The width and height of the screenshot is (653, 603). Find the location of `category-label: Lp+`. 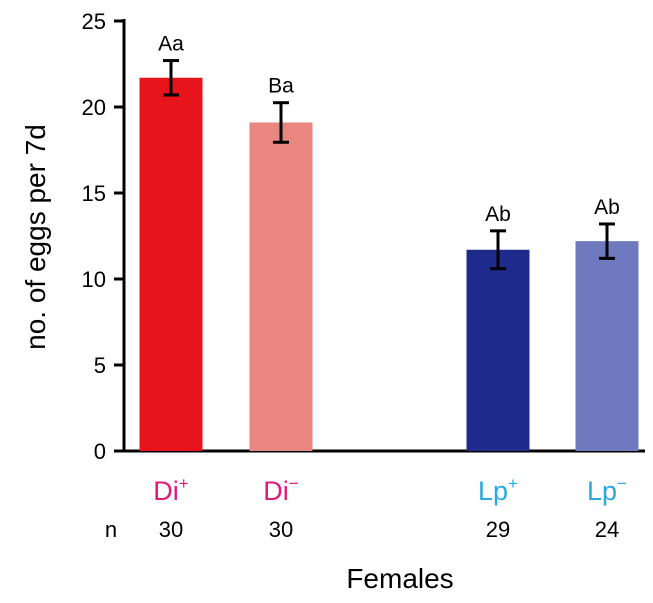

category-label: Lp+ is located at coordinates (498, 490).